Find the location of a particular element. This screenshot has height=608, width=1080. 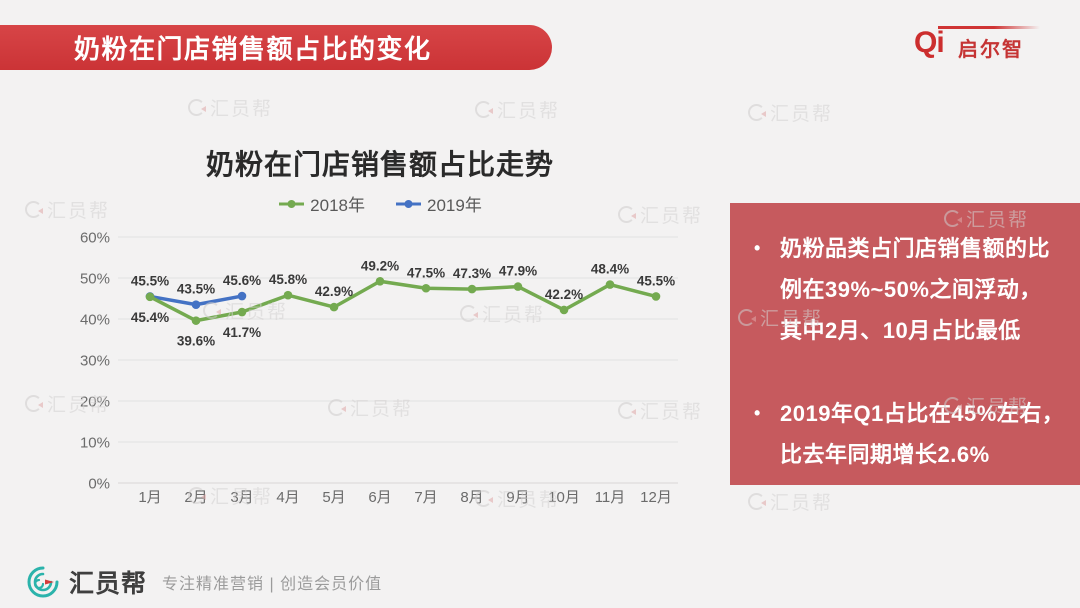

data-label: 47.9% is located at coordinates (518, 271).